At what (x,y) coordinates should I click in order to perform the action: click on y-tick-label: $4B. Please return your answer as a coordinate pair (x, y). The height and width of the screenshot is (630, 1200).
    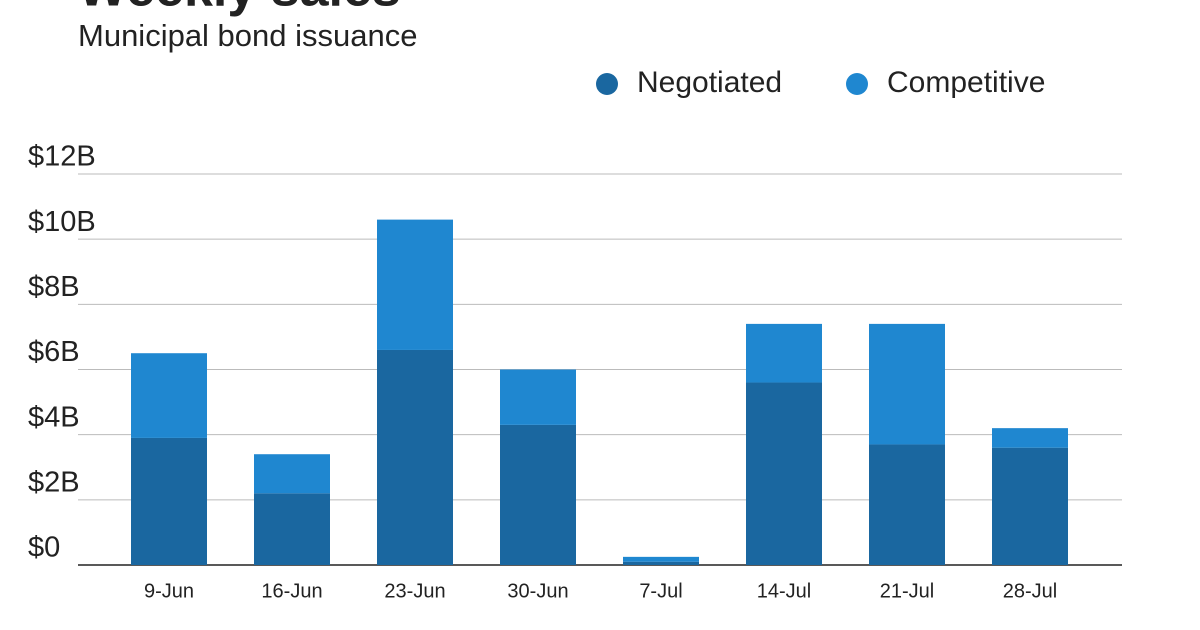
    Looking at the image, I should click on (54, 417).